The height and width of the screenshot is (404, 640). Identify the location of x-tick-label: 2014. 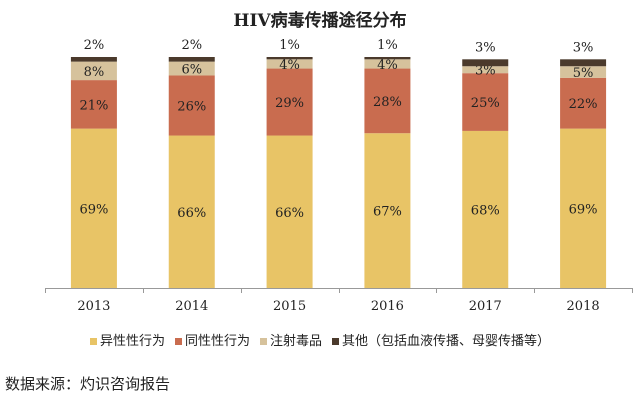
(191, 306).